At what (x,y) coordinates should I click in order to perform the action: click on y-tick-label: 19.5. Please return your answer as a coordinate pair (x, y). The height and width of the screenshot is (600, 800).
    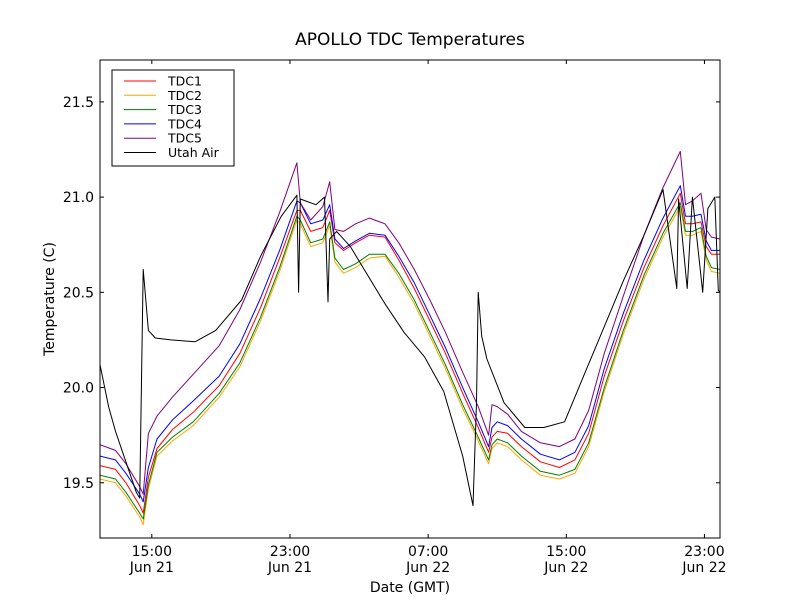
    Looking at the image, I should click on (78, 484).